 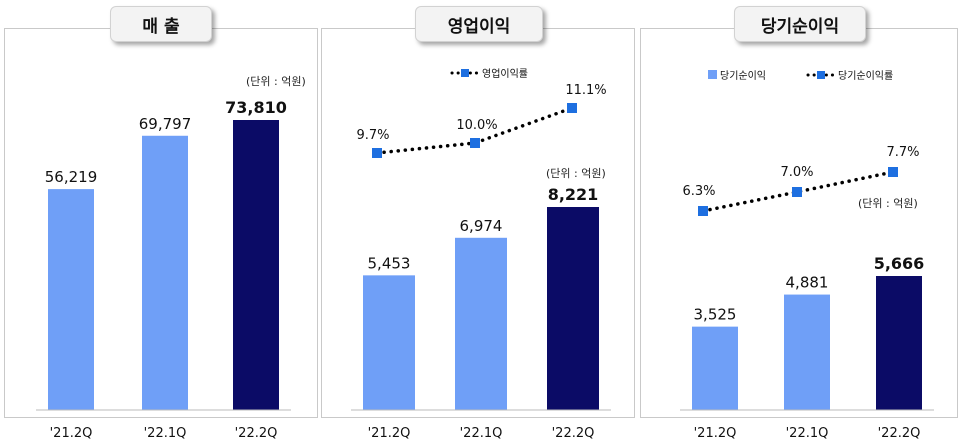 I want to click on bar-value-label-0-1: 69,797, so click(x=165, y=124).